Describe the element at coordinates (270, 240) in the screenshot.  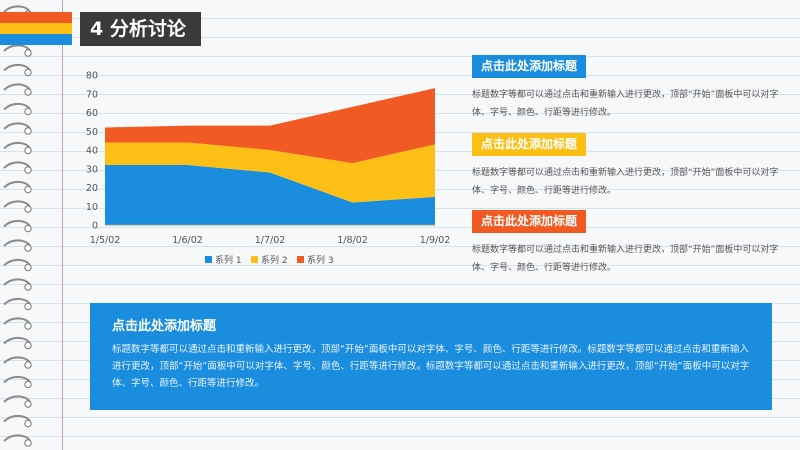
I see `x-tick-label: 1/7/02` at that location.